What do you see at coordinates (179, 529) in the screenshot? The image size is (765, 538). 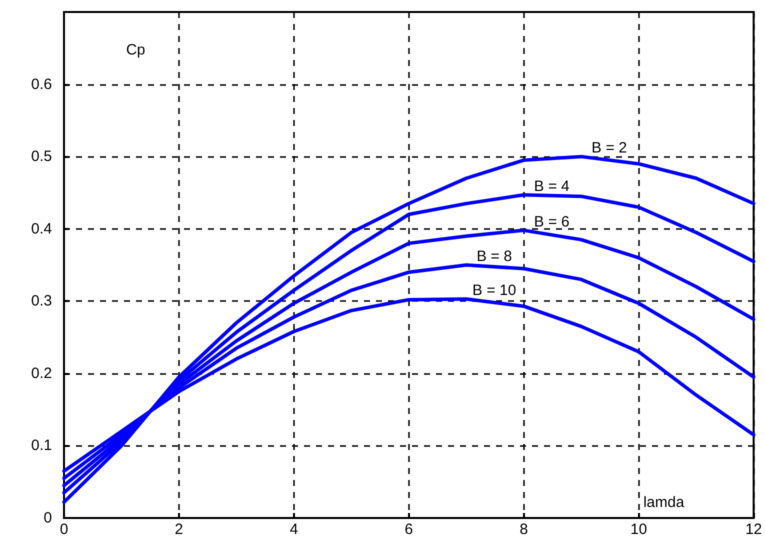 I see `x-tick-label: 2` at bounding box center [179, 529].